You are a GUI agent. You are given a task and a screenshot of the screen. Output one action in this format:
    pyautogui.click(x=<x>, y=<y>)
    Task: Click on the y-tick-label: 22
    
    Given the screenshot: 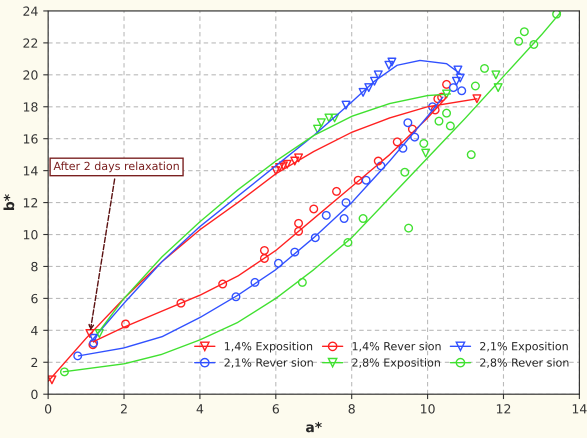 What is the action you would take?
    pyautogui.click(x=30, y=43)
    